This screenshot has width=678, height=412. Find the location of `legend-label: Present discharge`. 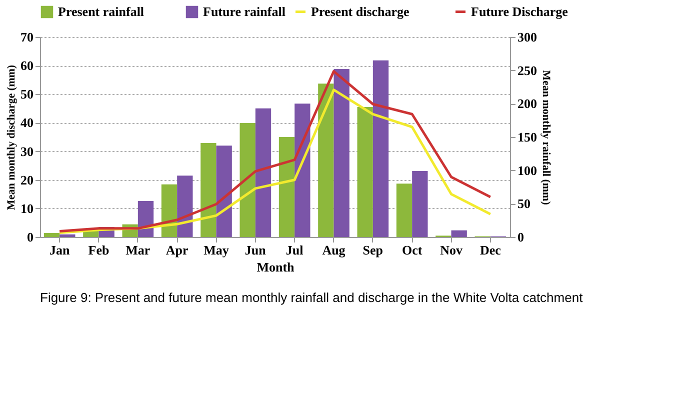

legend-label: Present discharge is located at coordinates (360, 11).